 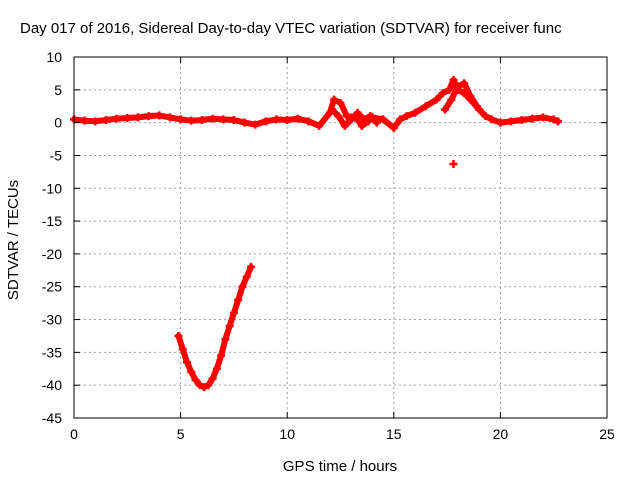 I want to click on y-tick-label: -35, so click(x=52, y=352).